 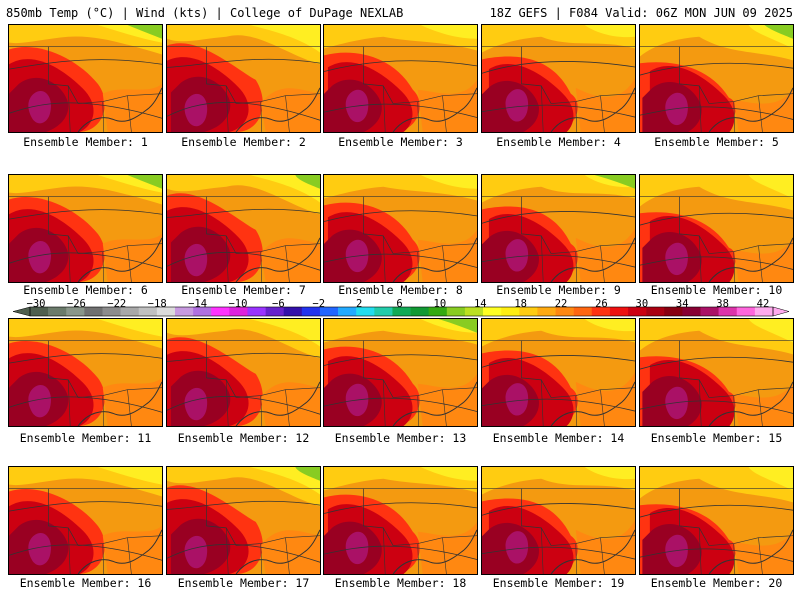 What do you see at coordinates (319, 304) in the screenshot?
I see `colorbar-tick-label: −2` at bounding box center [319, 304].